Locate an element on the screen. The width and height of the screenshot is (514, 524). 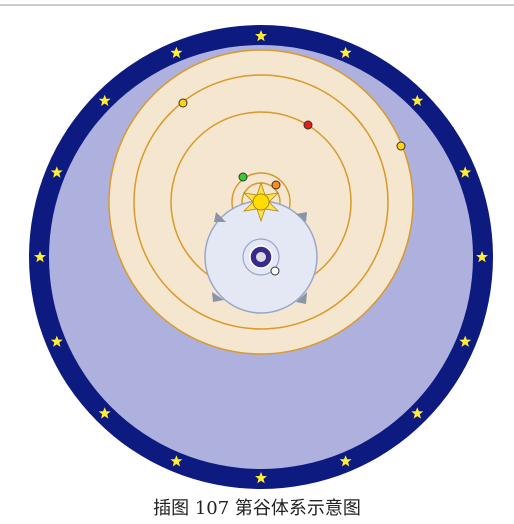
arrows is located at coordinates (259, 258).